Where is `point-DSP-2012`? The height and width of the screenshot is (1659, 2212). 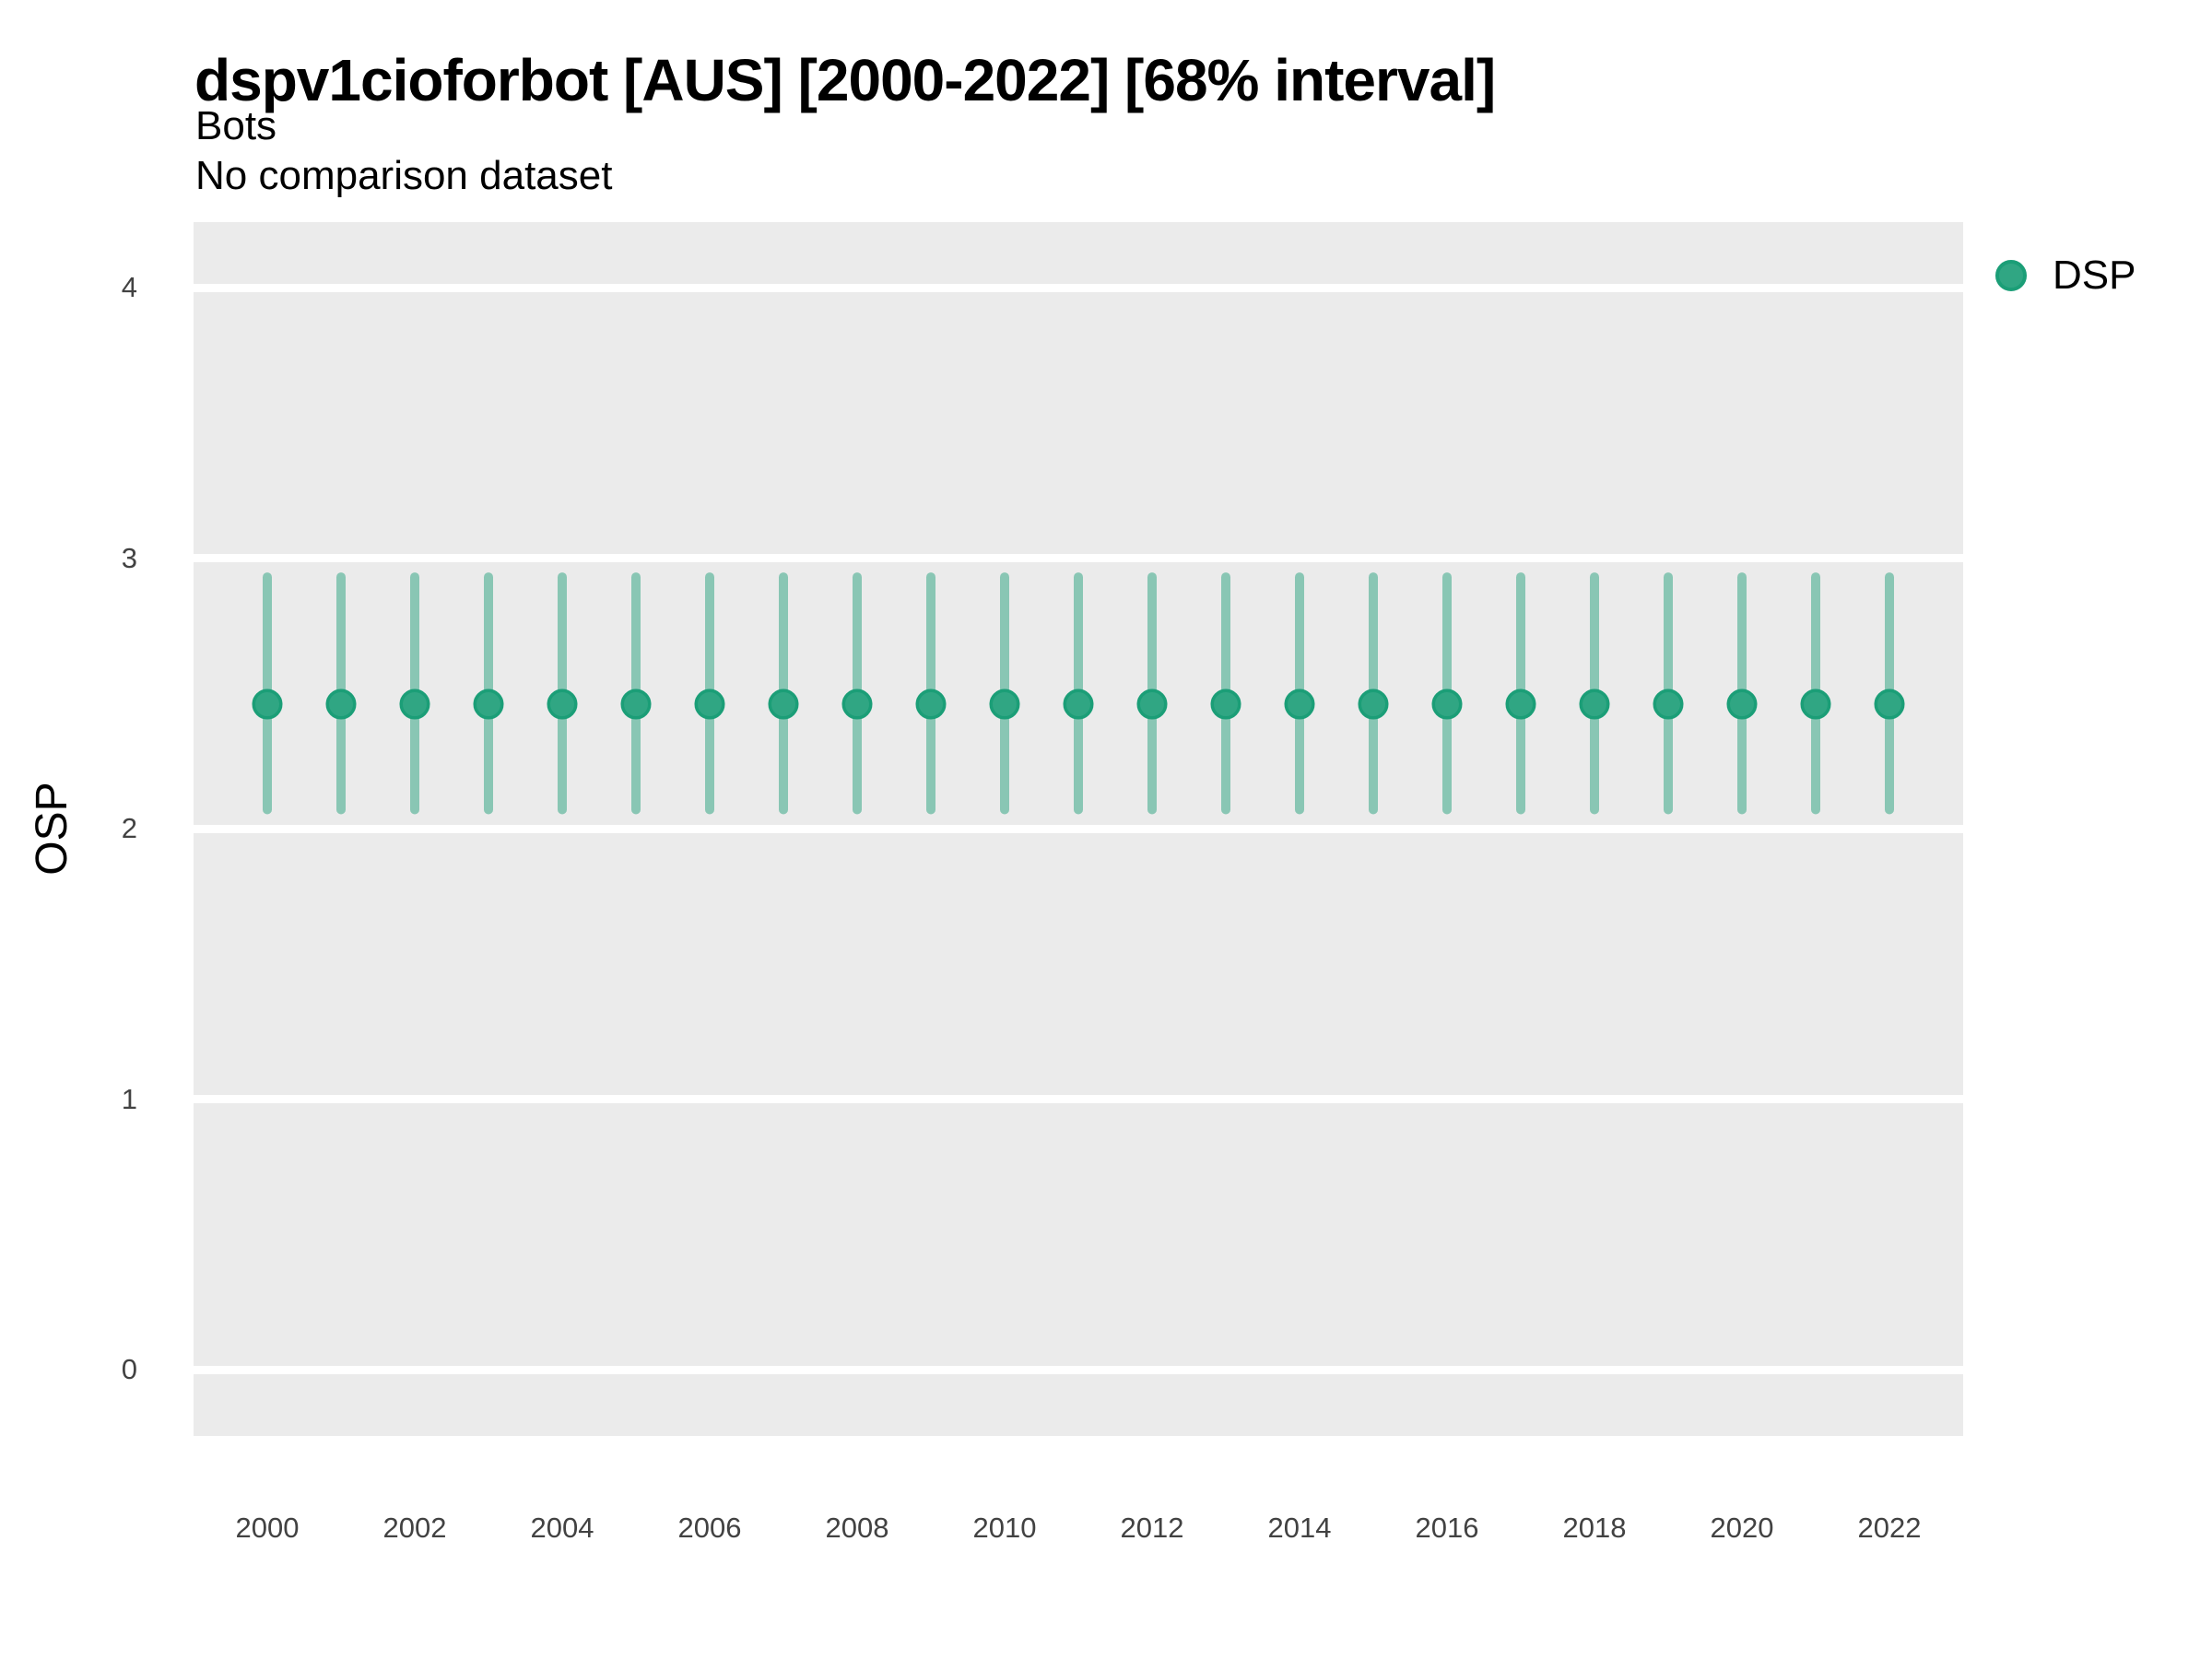
point-DSP-2012 is located at coordinates (1152, 704).